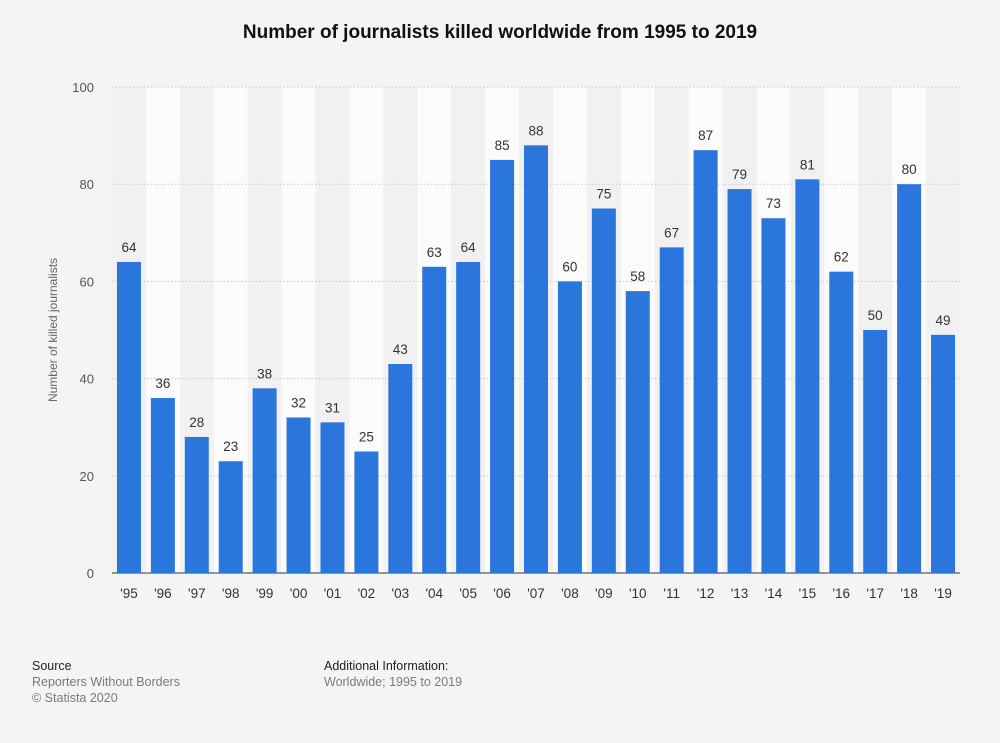 Image resolution: width=1000 pixels, height=743 pixels. I want to click on x-tick-label: '15, so click(808, 593).